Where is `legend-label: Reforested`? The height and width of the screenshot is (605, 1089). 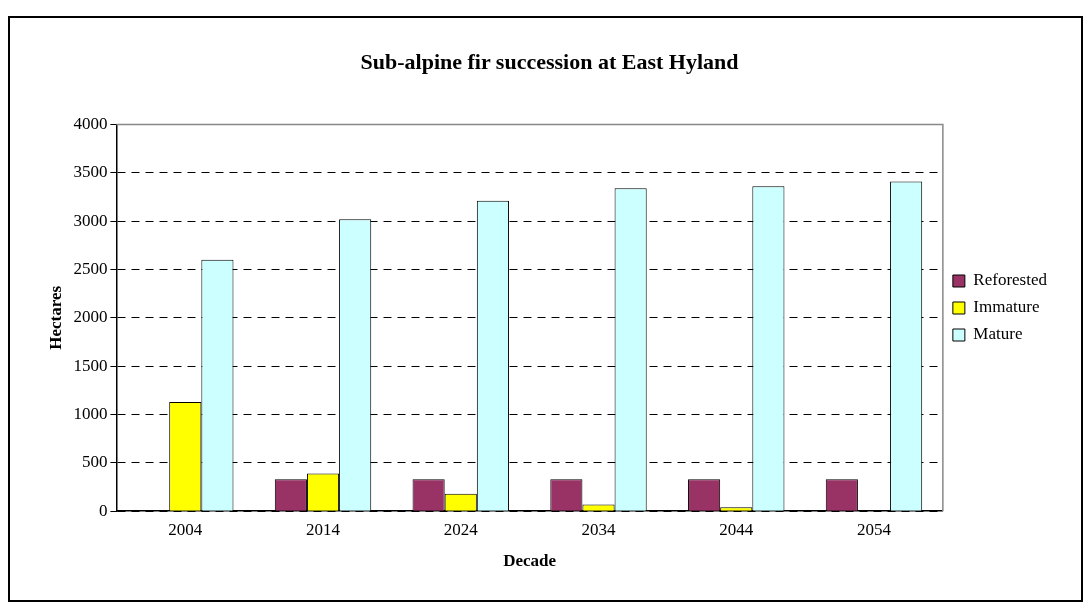 legend-label: Reforested is located at coordinates (1010, 280).